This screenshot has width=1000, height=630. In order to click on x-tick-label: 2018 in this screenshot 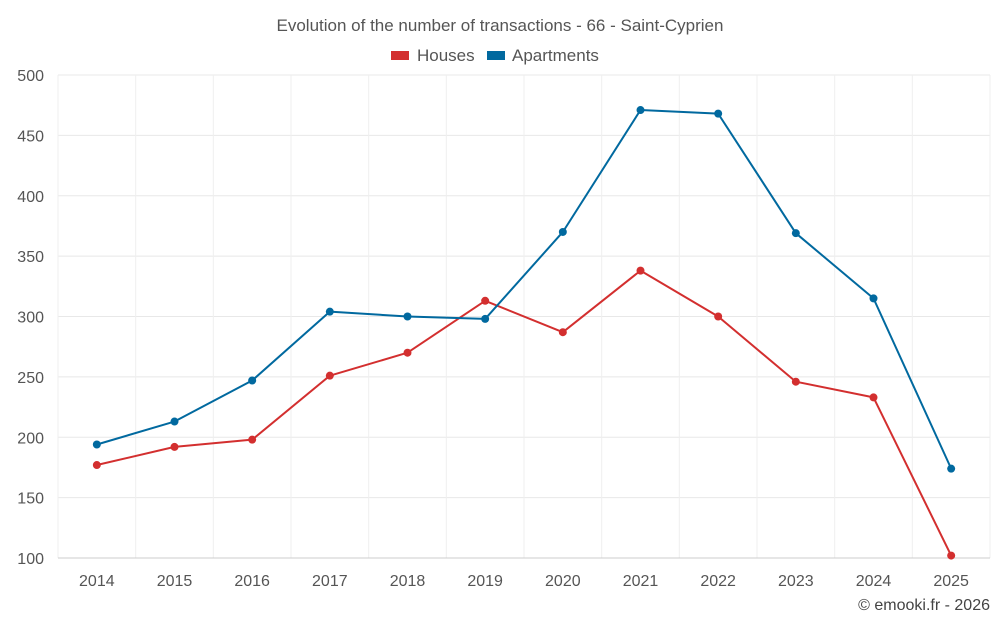, I will do `click(408, 581)`.